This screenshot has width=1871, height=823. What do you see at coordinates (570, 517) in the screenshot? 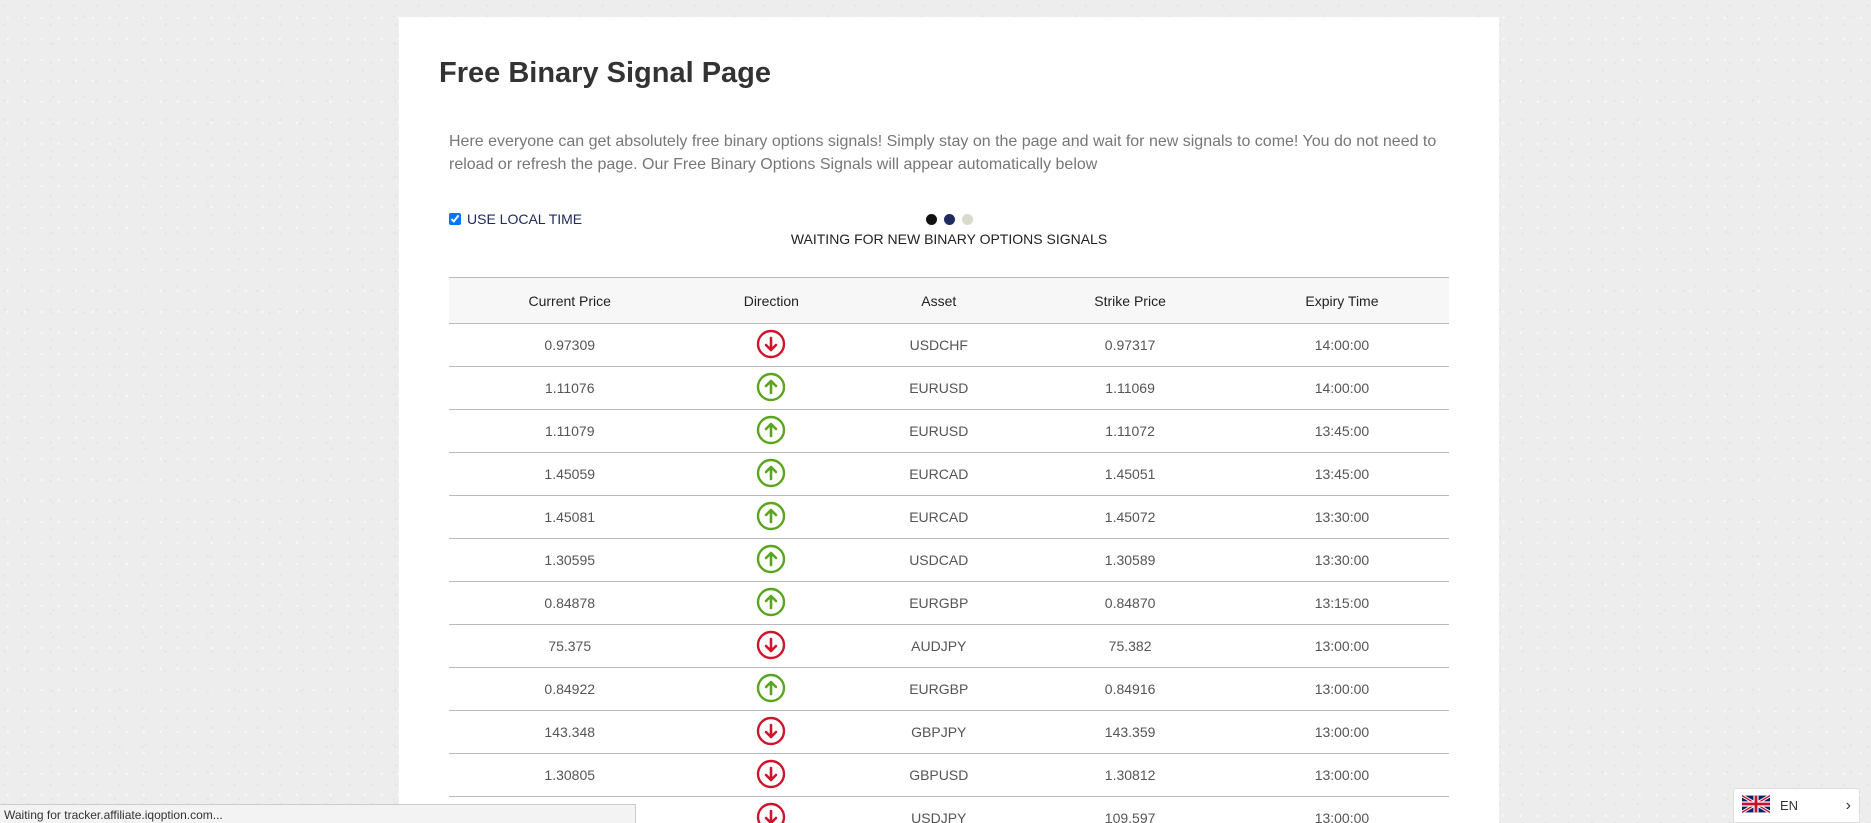
I see `current-price-cell: 1.45081` at bounding box center [570, 517].